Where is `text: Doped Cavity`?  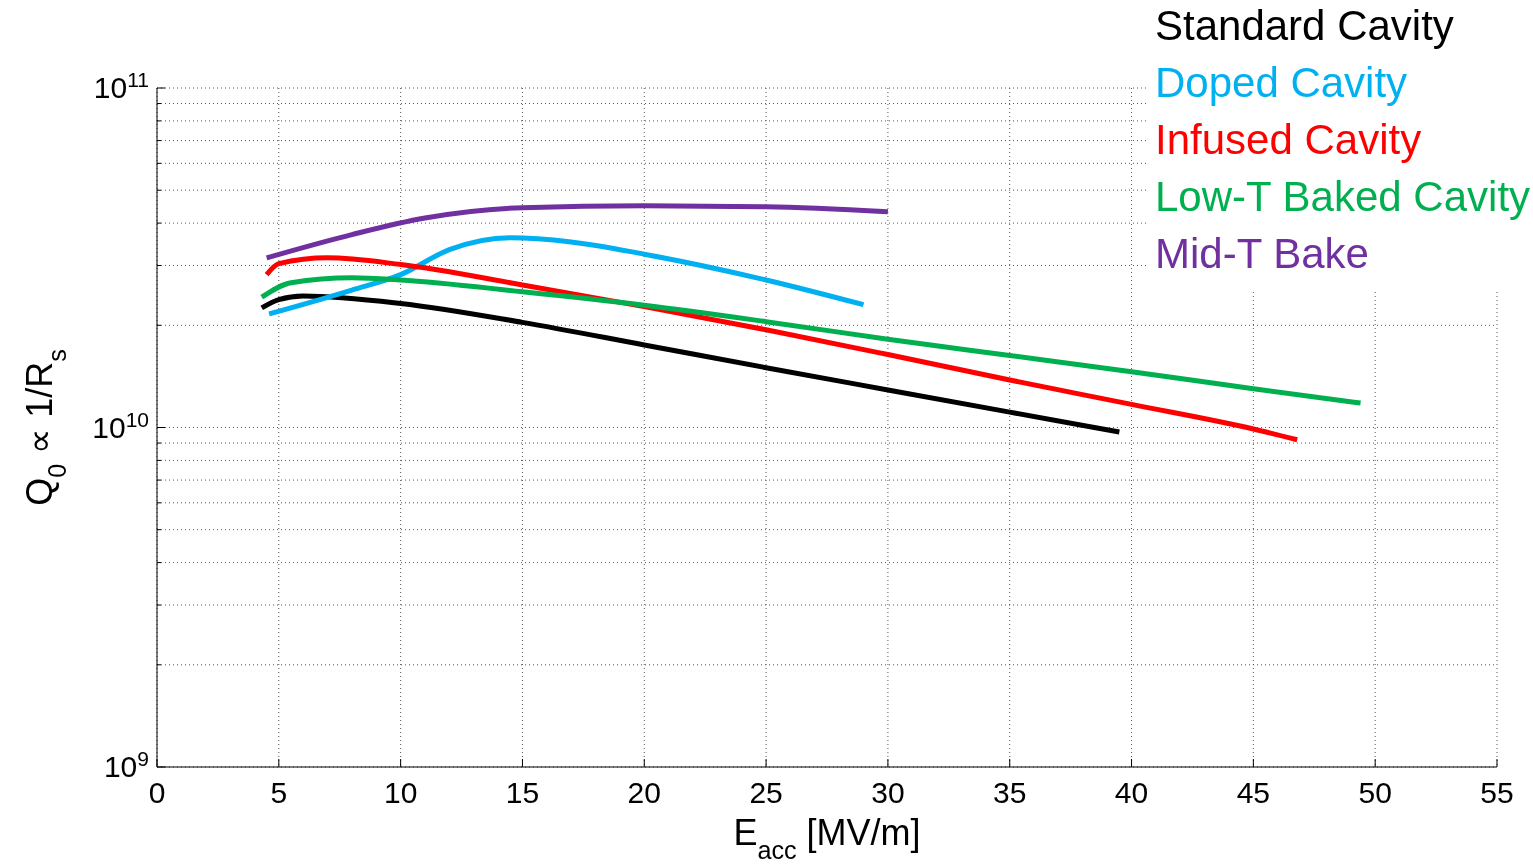
text: Doped Cavity is located at coordinates (1281, 82).